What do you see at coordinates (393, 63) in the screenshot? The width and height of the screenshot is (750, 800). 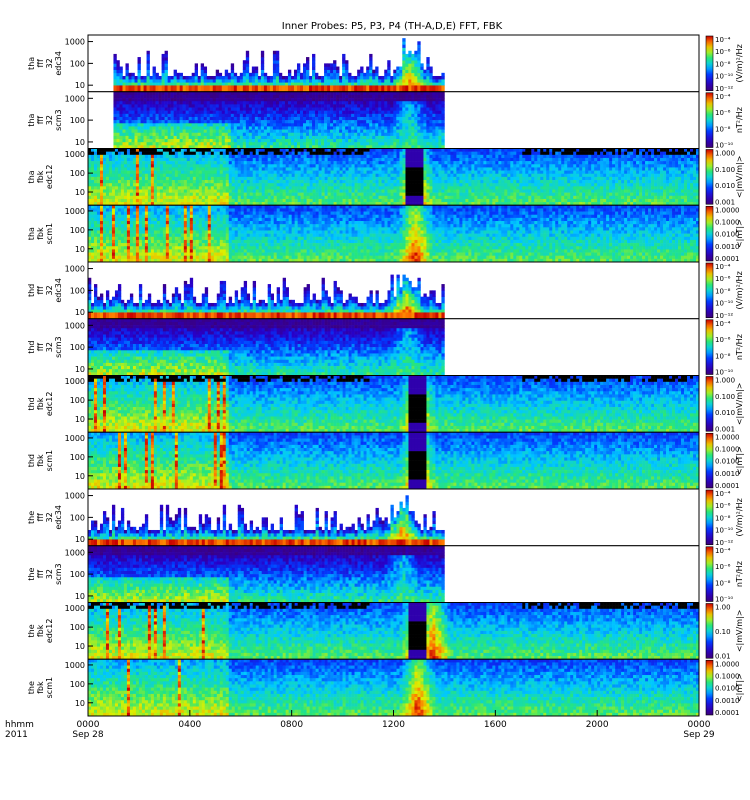 I see `panel-spectrogram` at bounding box center [393, 63].